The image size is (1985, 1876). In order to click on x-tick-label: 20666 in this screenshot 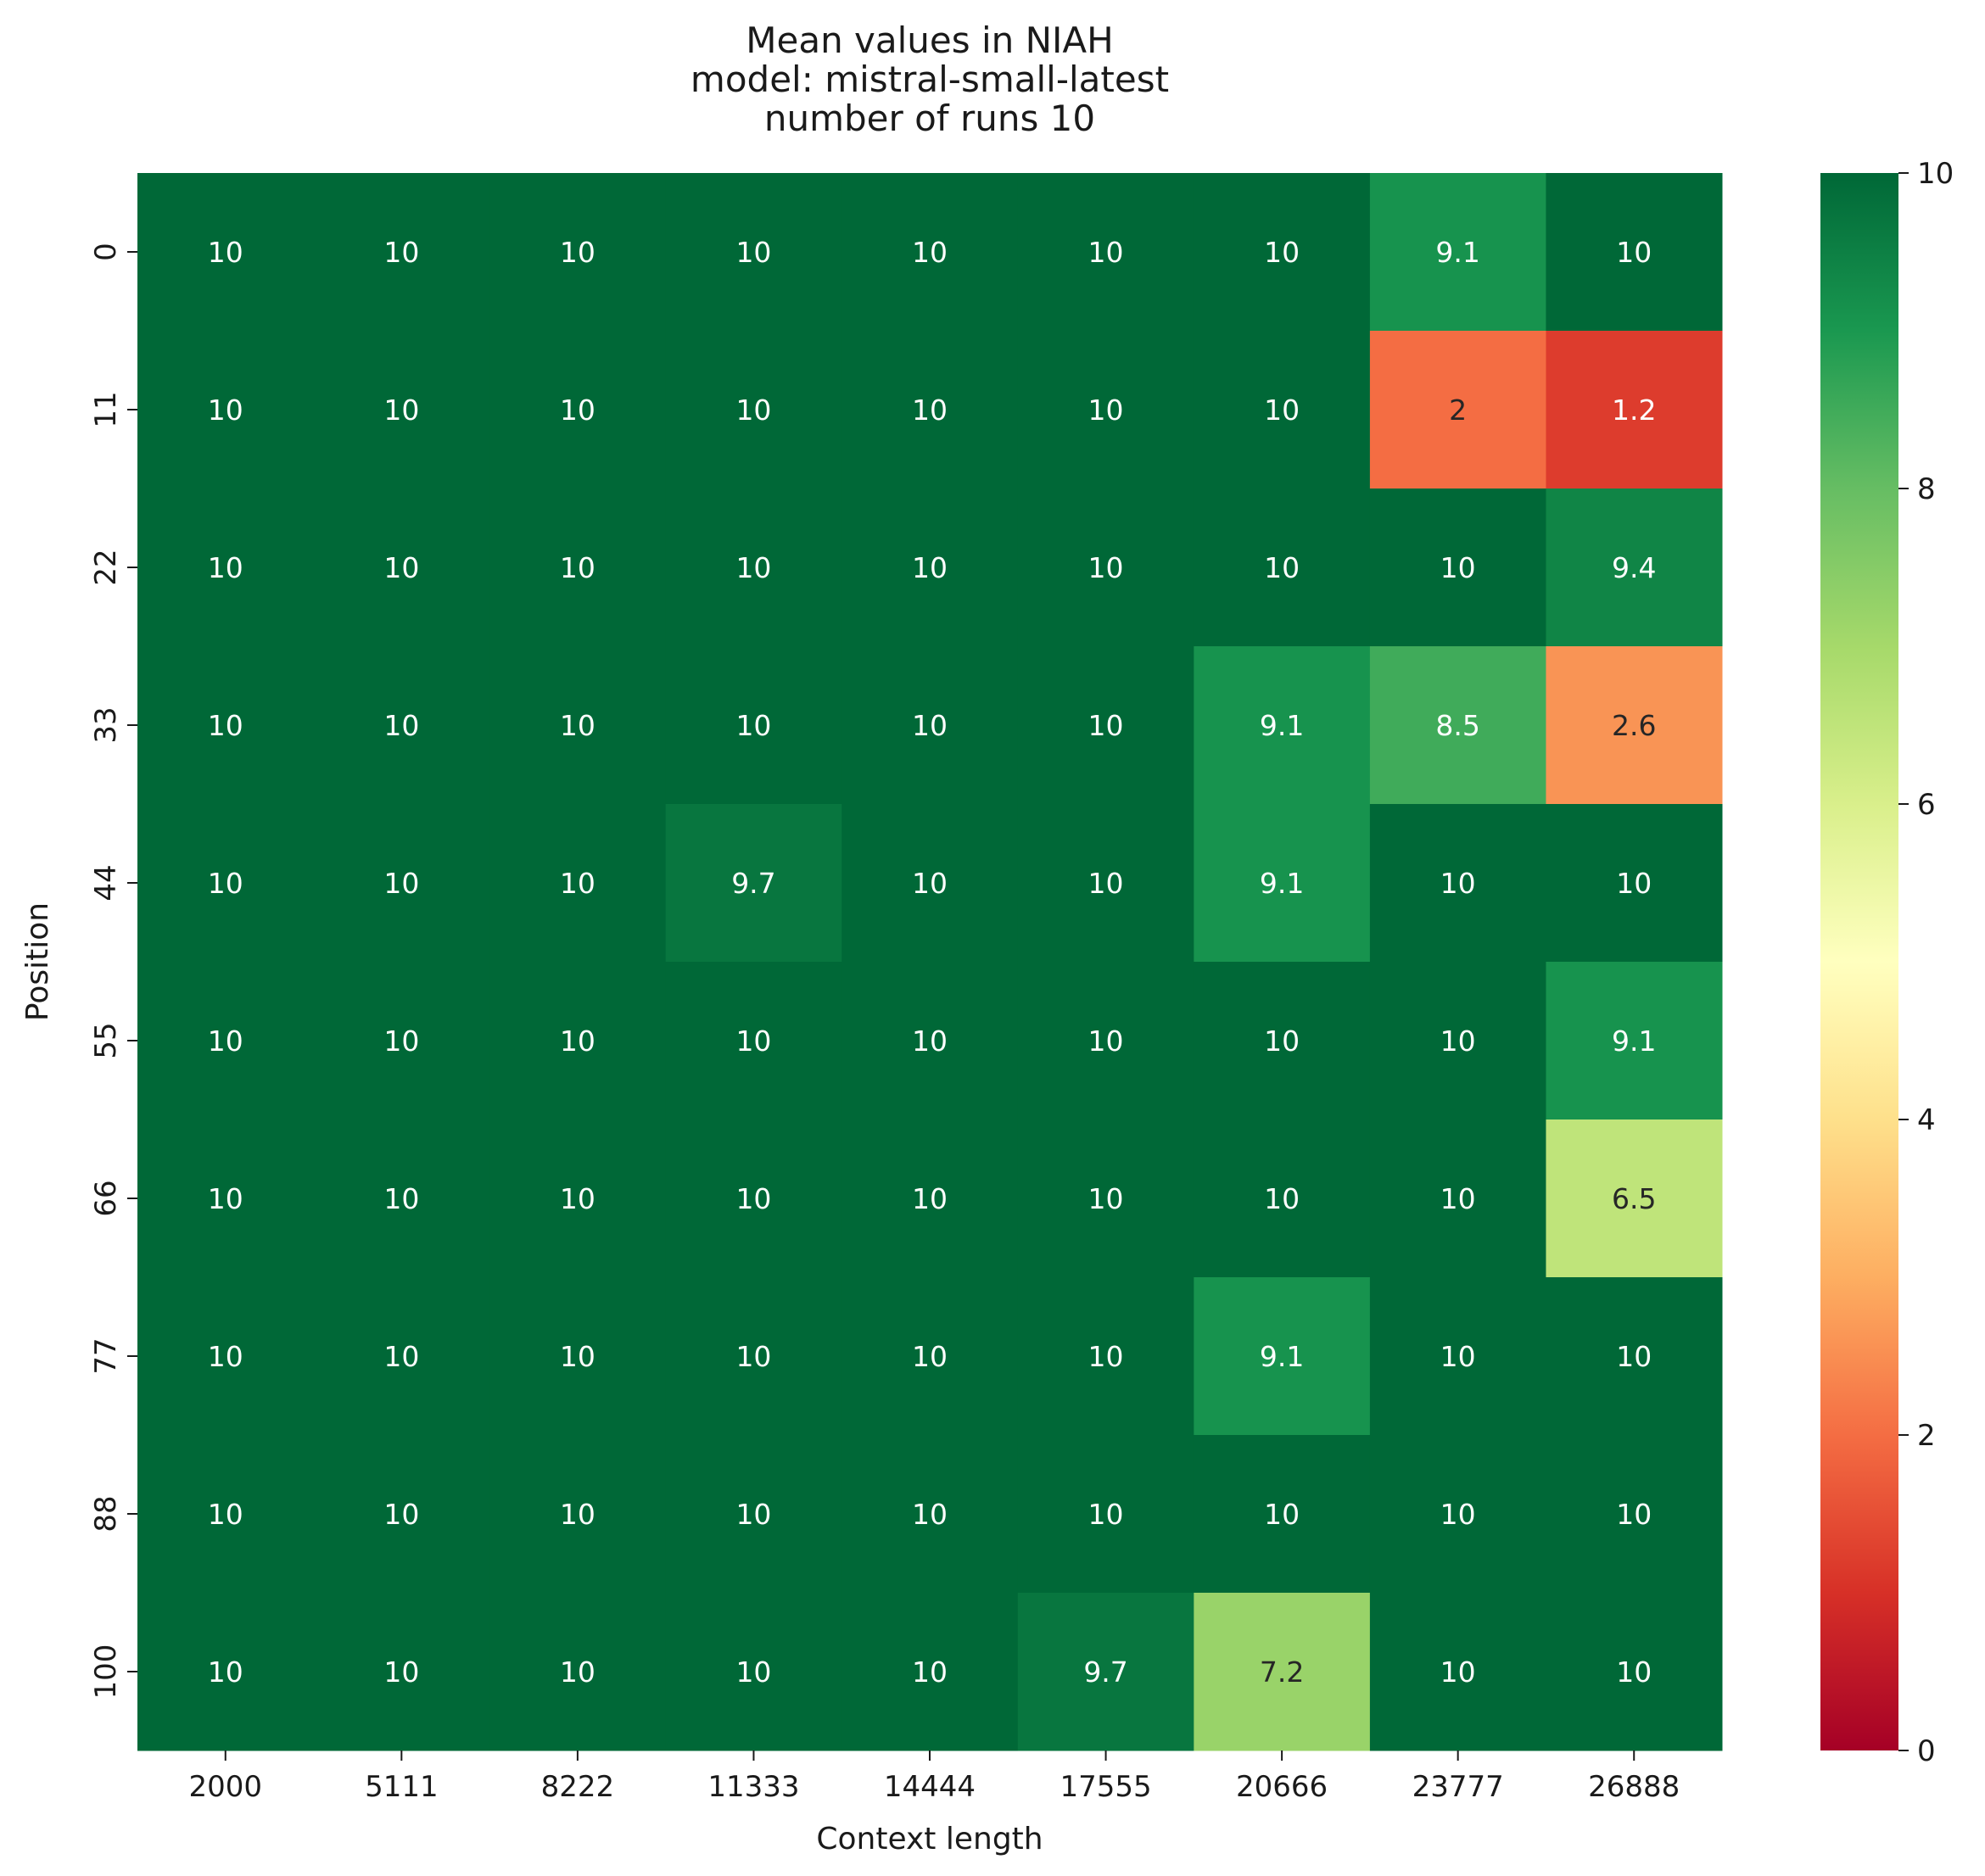, I will do `click(1282, 1787)`.